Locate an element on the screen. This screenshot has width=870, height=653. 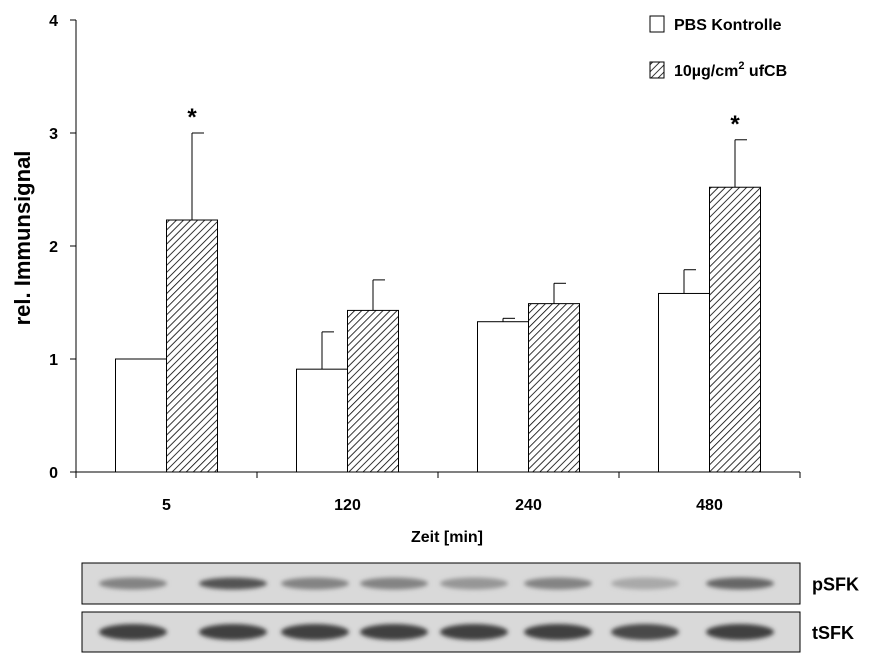
legend-label-pbs: PBS Kontrolle is located at coordinates (728, 25).